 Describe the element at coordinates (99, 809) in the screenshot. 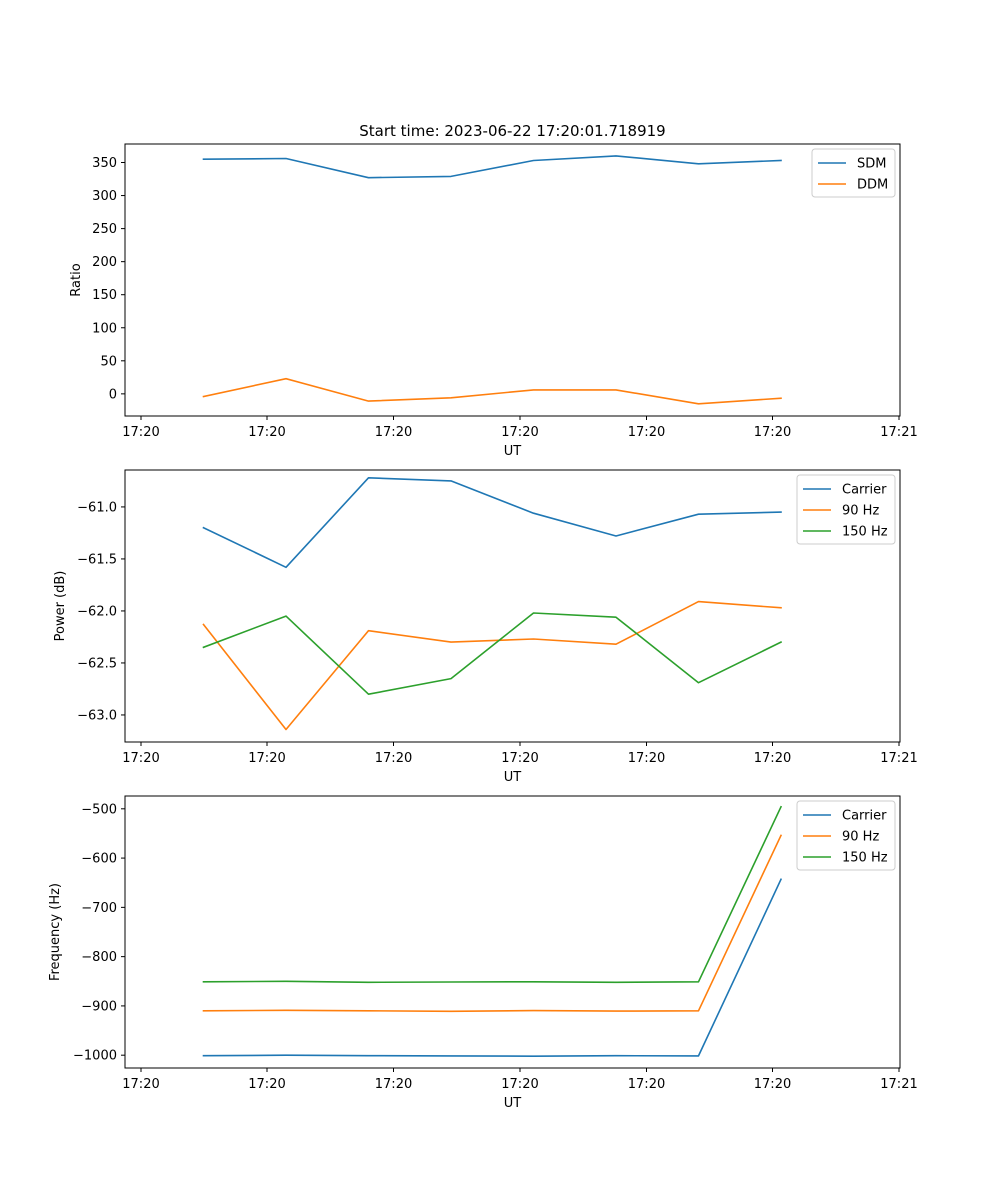

I see `y-tick-label: −500` at that location.